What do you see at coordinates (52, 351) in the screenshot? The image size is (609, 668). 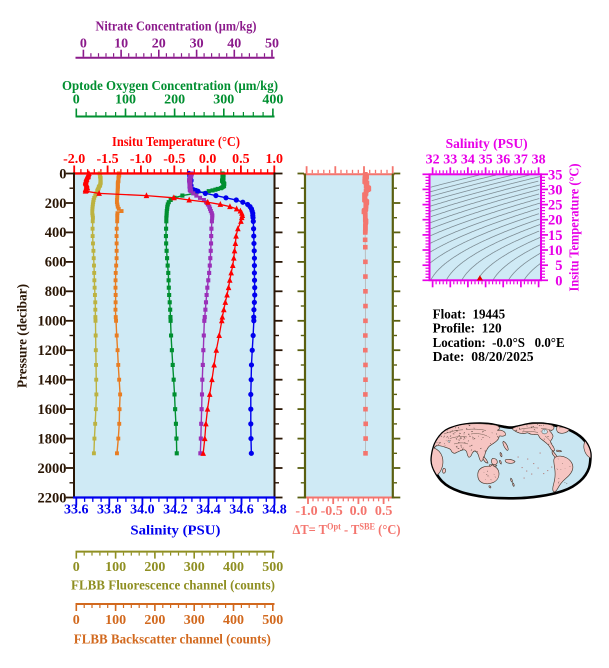 I see `svg-text: 1200` at bounding box center [52, 351].